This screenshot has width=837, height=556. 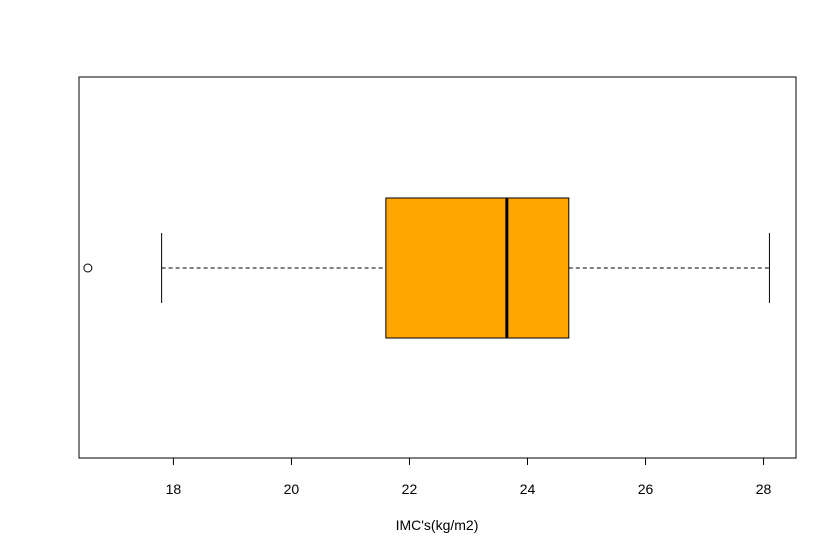 I want to click on outlier-point, so click(x=88, y=268).